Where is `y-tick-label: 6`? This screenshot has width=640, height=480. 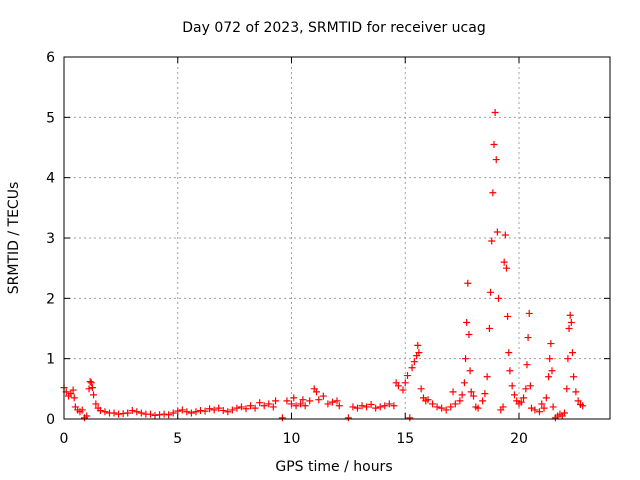
y-tick-label: 6 is located at coordinates (50, 58).